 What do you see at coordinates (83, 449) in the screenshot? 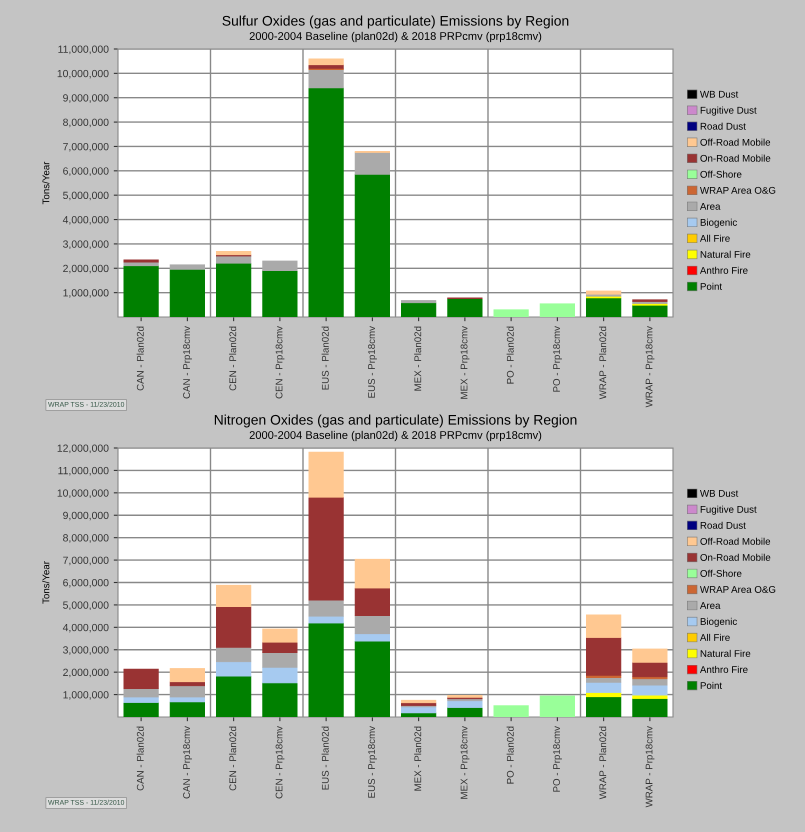
I see `y-tick-label: 12,000,000` at bounding box center [83, 449].